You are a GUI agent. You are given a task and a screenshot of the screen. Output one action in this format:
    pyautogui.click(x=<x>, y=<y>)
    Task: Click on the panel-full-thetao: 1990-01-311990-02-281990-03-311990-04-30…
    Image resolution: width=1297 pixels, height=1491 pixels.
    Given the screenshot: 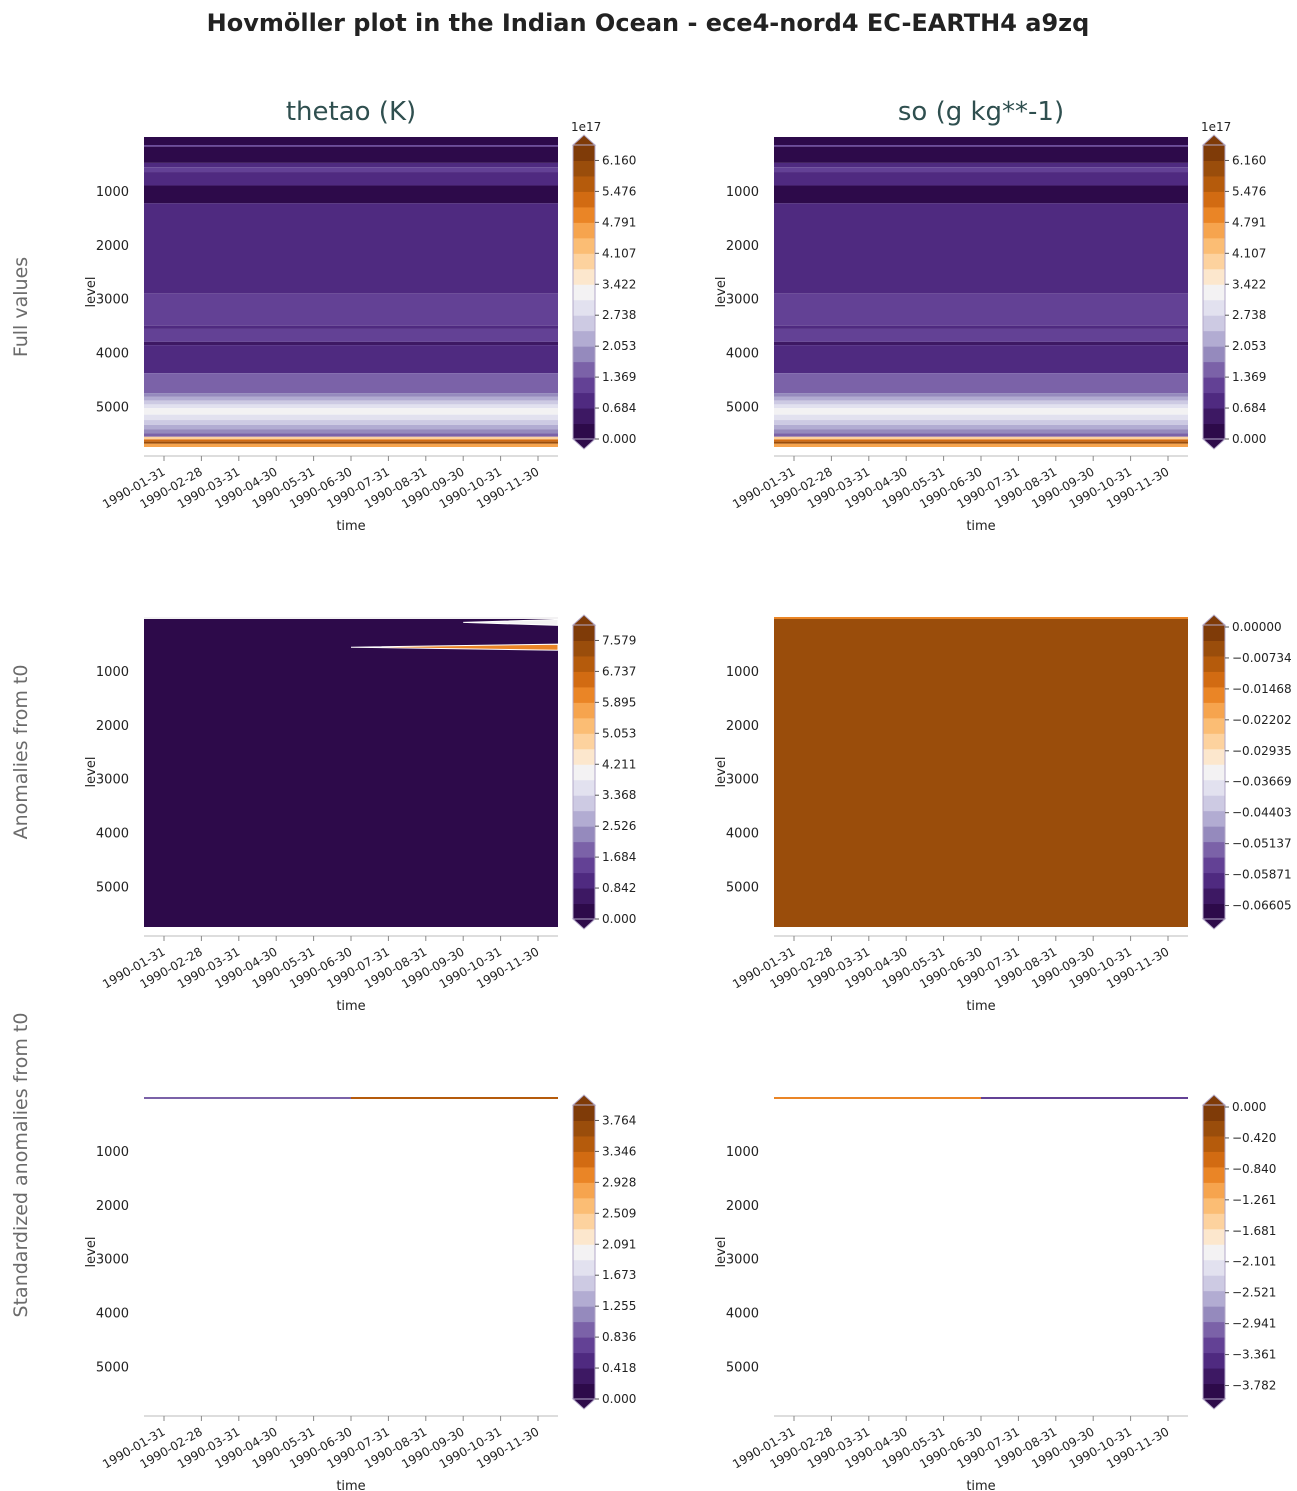 What is the action you would take?
    pyautogui.click(x=360, y=327)
    